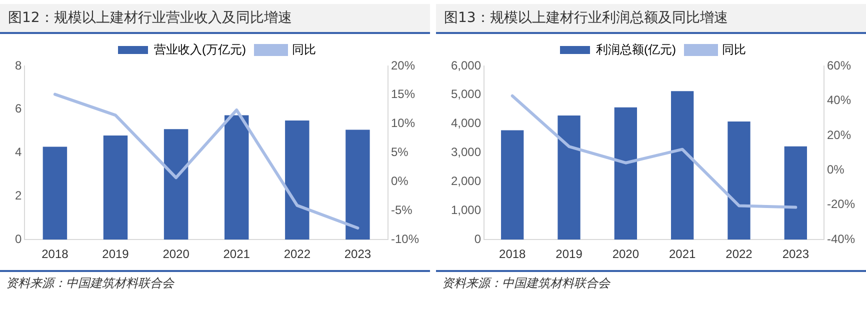  Describe the element at coordinates (18, 109) in the screenshot. I see `y-tick-label: 6` at that location.